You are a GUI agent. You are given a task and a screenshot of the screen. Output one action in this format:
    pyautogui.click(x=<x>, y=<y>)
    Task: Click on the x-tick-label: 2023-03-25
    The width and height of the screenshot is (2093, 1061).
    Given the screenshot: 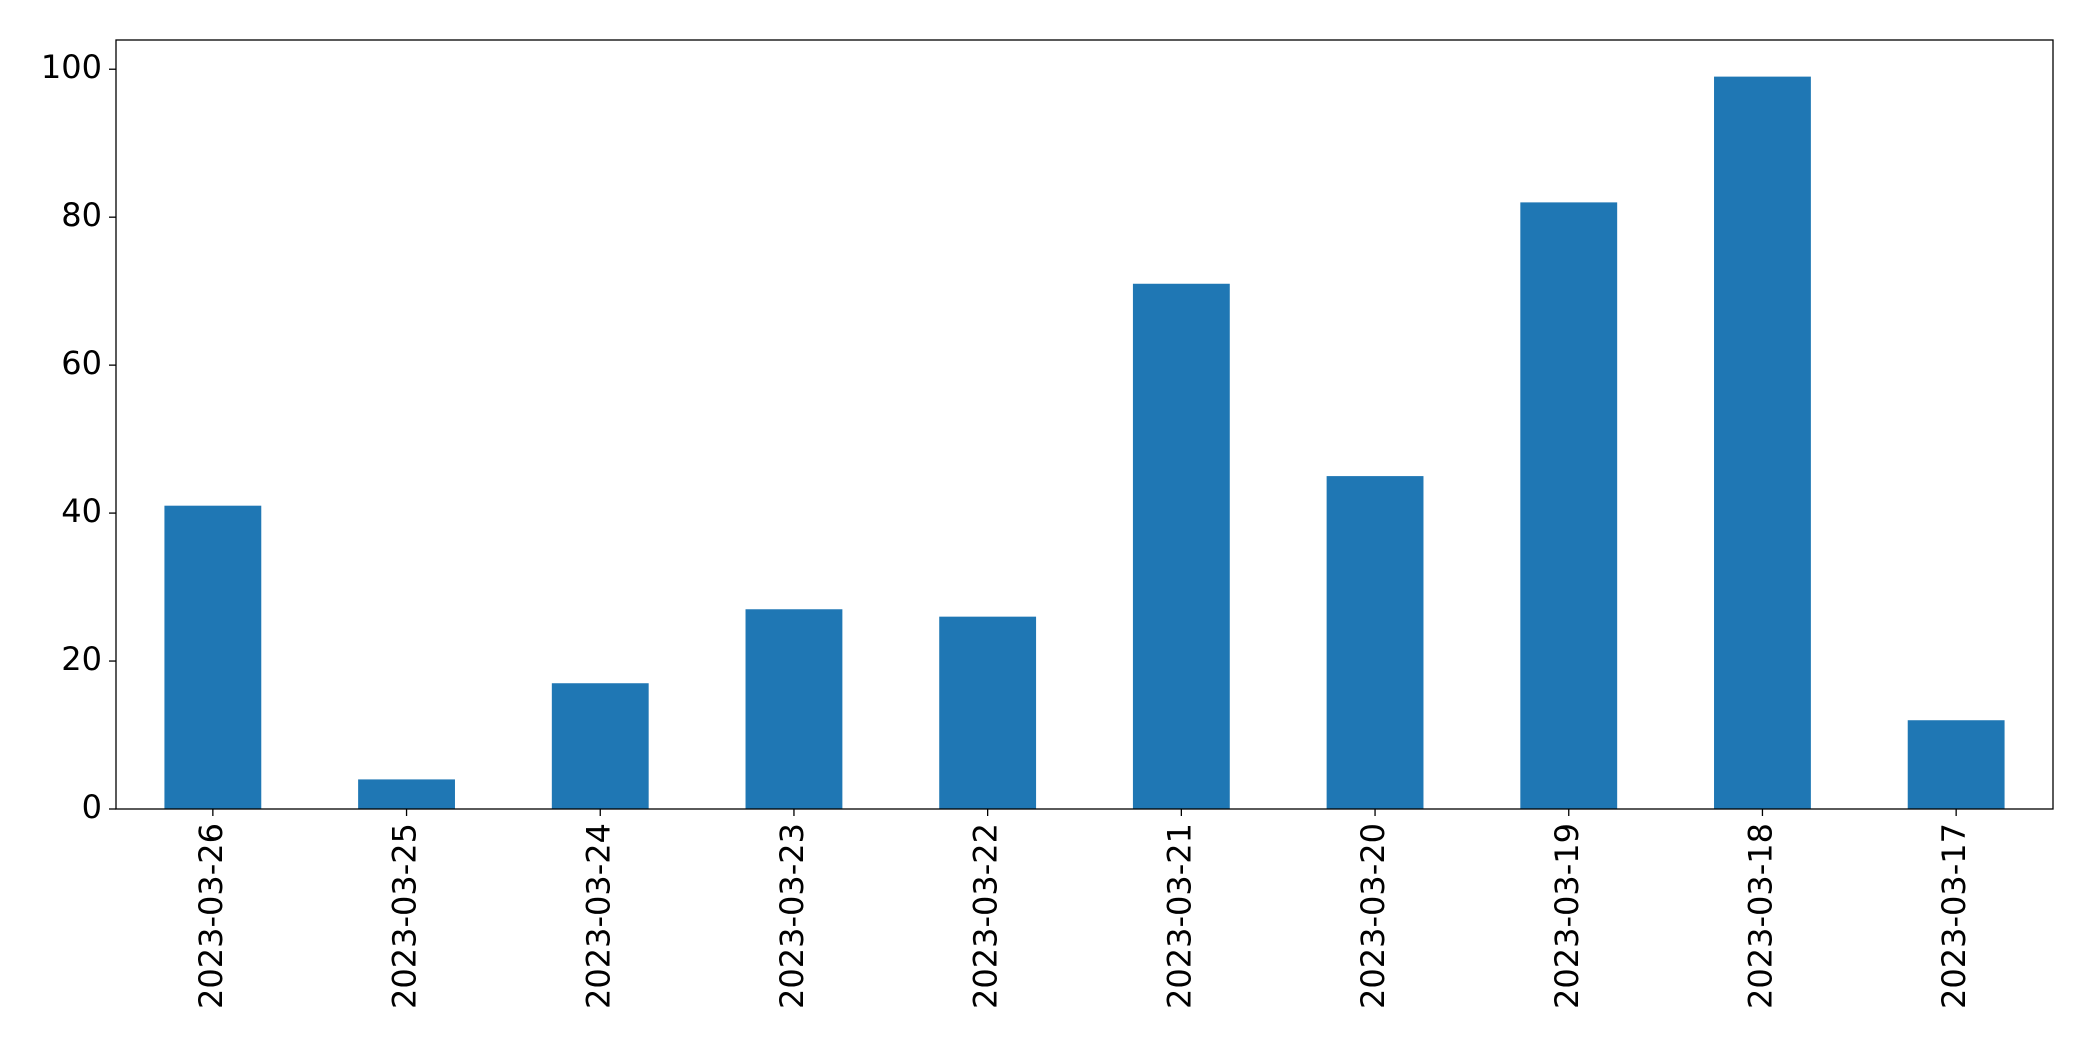 What is the action you would take?
    pyautogui.click(x=405, y=916)
    